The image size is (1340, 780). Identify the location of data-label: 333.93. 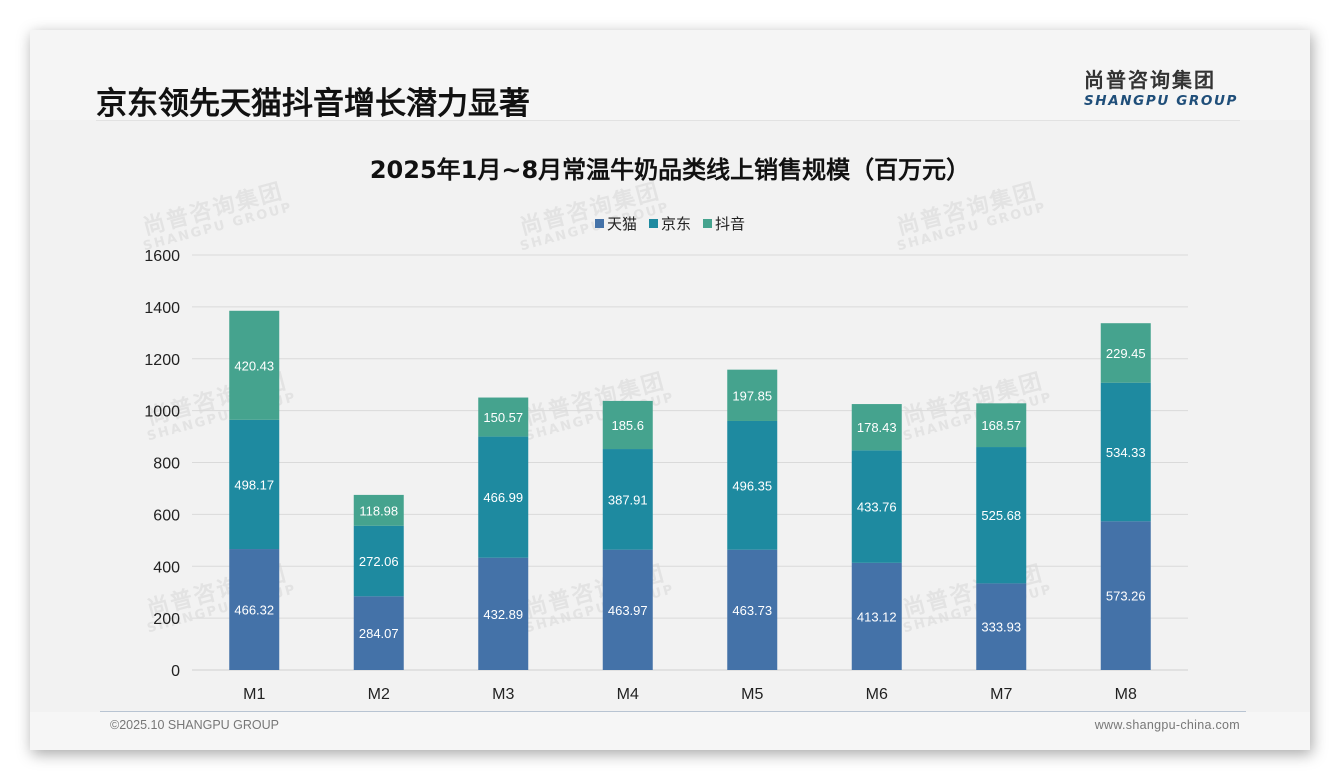
(1001, 627).